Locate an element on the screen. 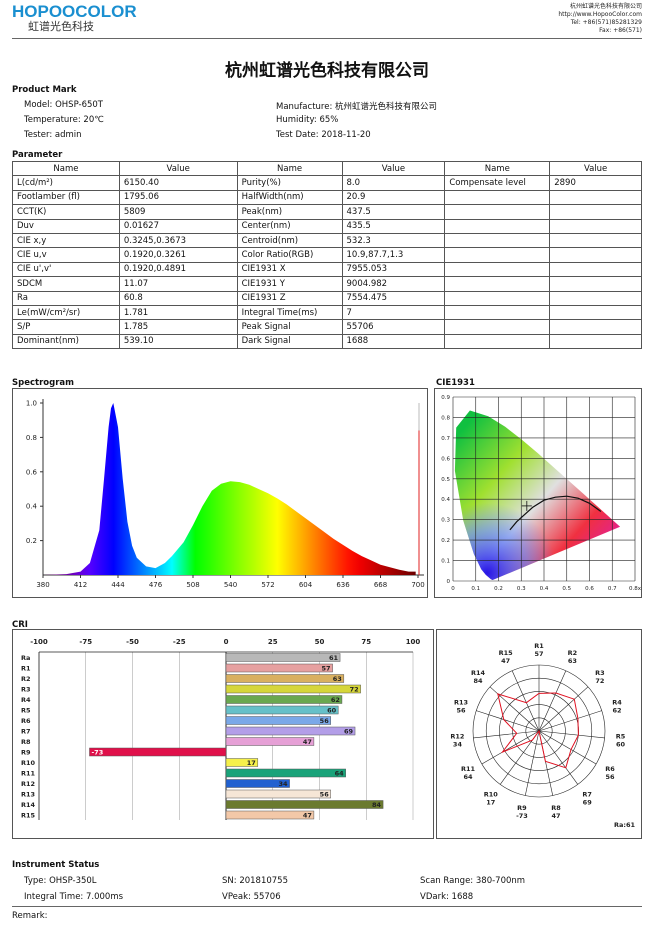 Image resolution: width=654 pixels, height=943 pixels. param-value-cell: 1.781 is located at coordinates (178, 312).